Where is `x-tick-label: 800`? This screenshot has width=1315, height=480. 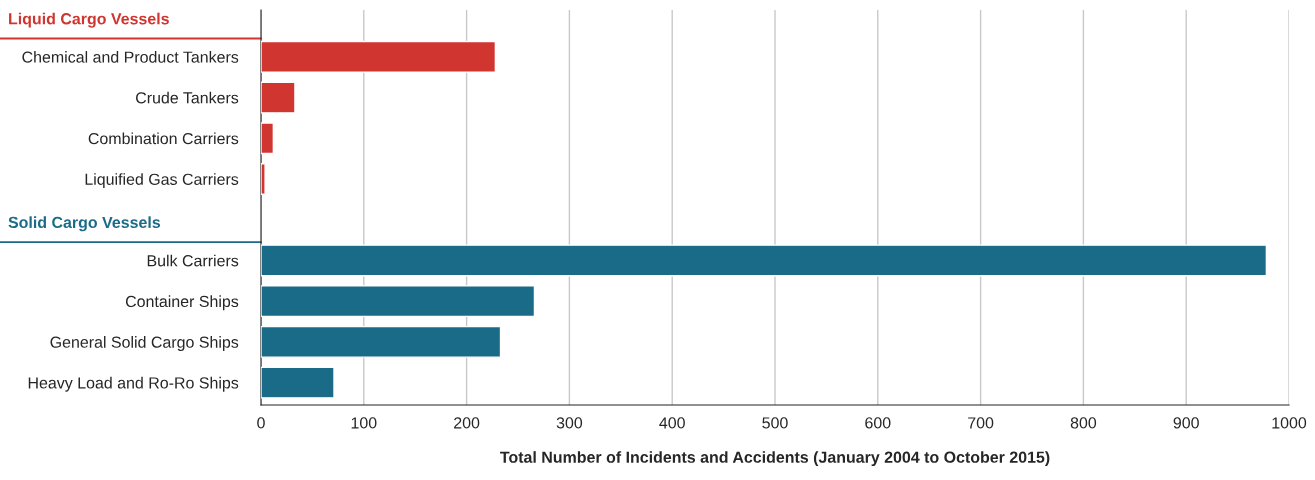 x-tick-label: 800 is located at coordinates (1083, 423).